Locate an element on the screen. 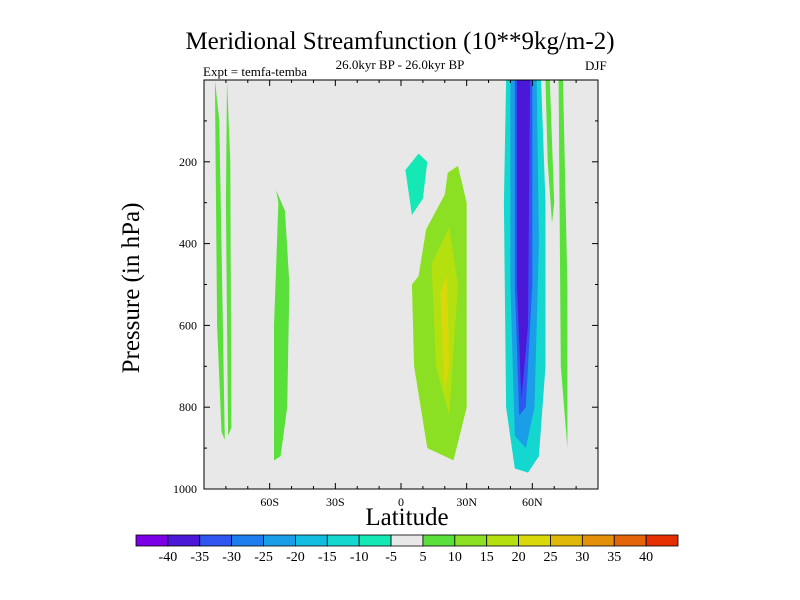 The width and height of the screenshot is (800, 600). colorbar-label: -40 is located at coordinates (168, 557).